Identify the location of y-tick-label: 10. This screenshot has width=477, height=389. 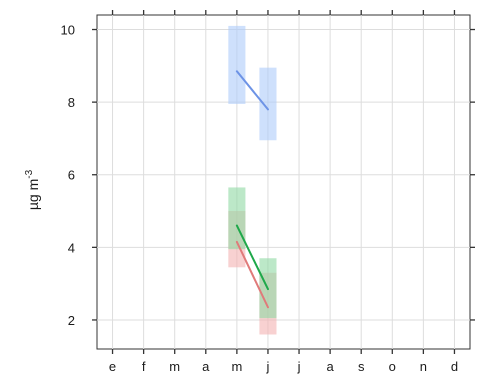
(68, 30).